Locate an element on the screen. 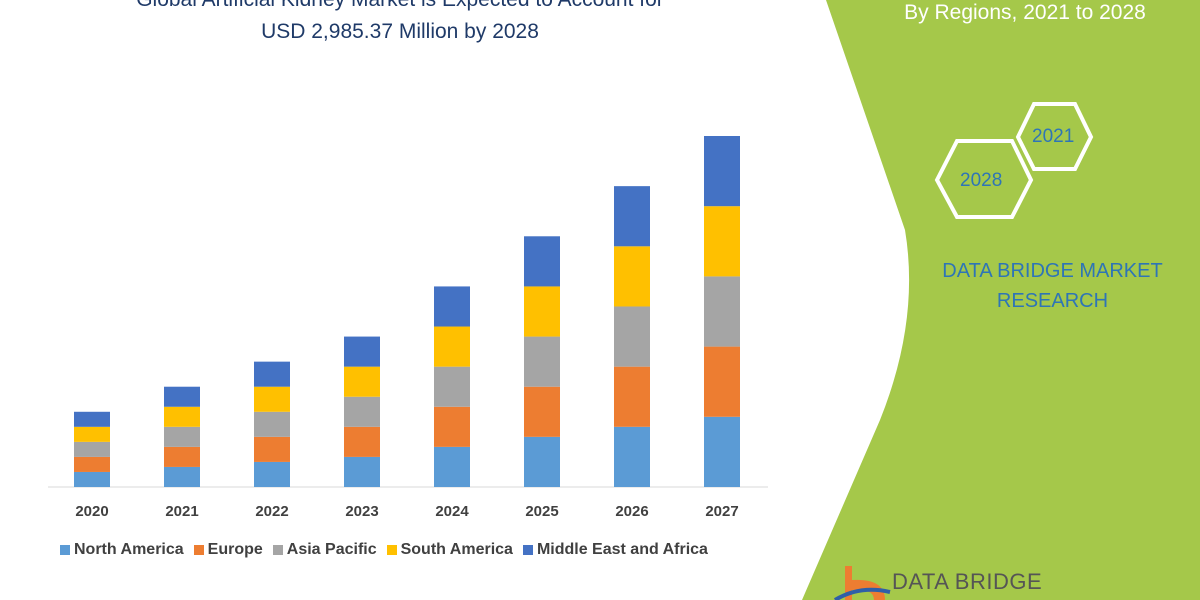  logo-text: DATA BRIDGE is located at coordinates (967, 581).